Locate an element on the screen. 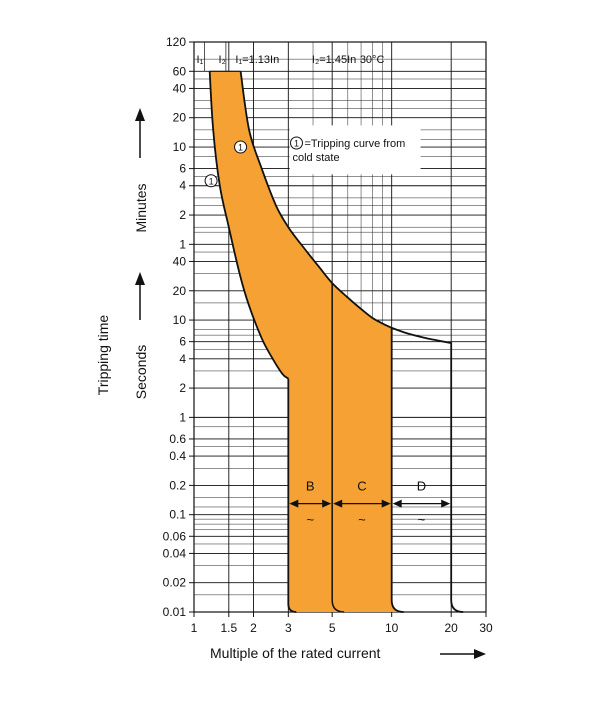  header-label: I₂ is located at coordinates (221, 60).